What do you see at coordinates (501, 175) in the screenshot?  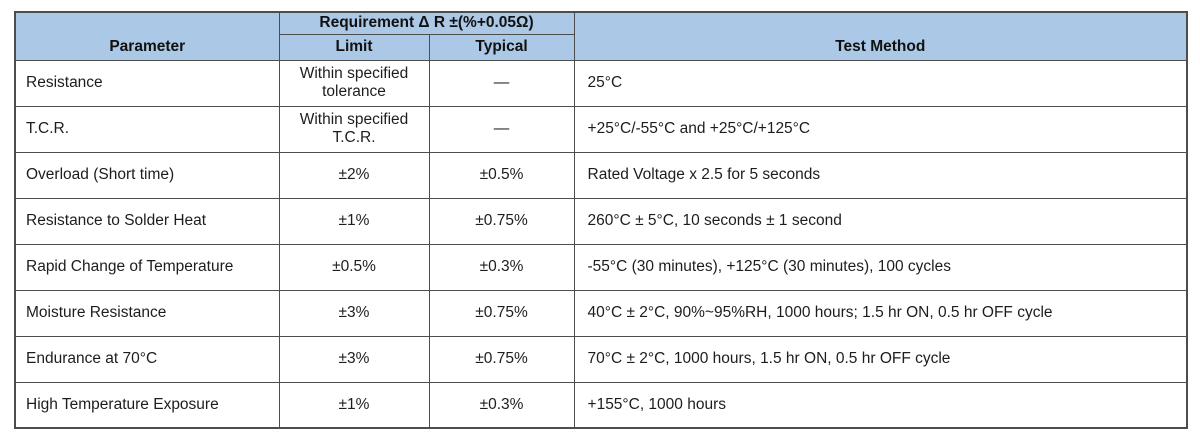 I see `cell-typical: ±0.5%` at bounding box center [501, 175].